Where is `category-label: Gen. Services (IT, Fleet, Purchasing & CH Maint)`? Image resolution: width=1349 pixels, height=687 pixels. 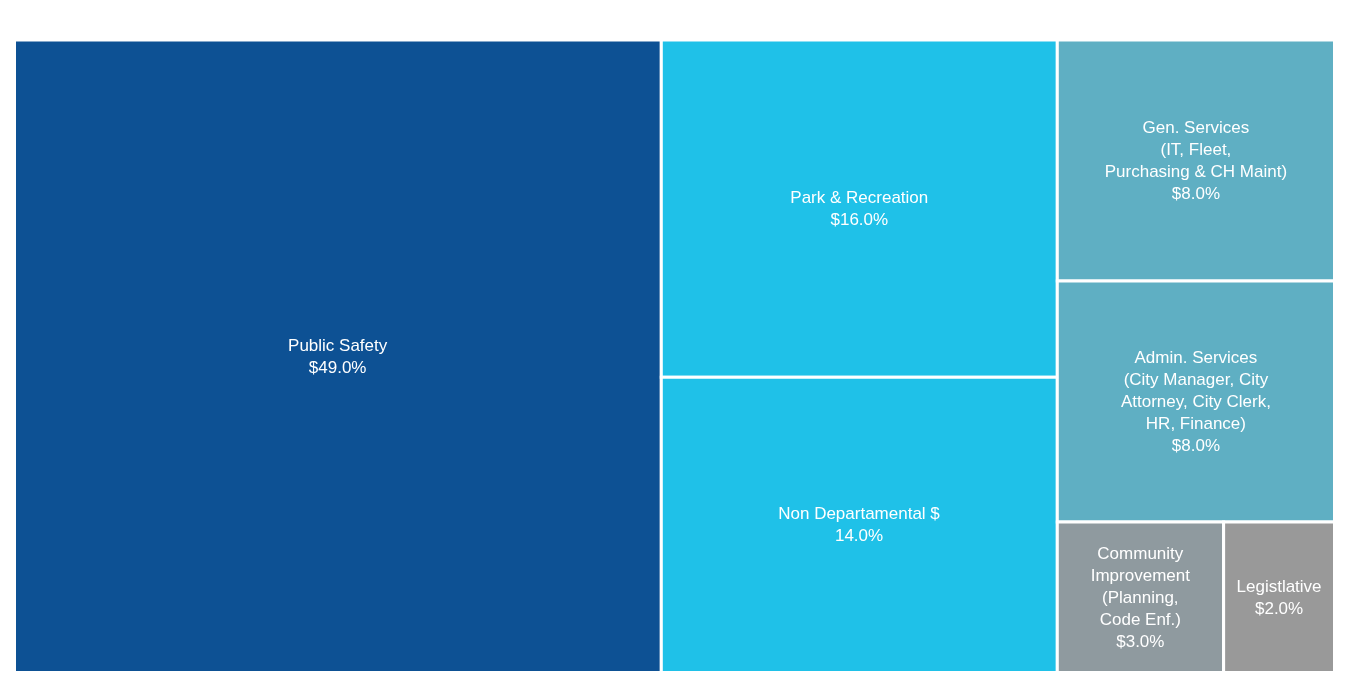 category-label: Gen. Services (IT, Fleet, Purchasing & CH Maint) is located at coordinates (1196, 149).